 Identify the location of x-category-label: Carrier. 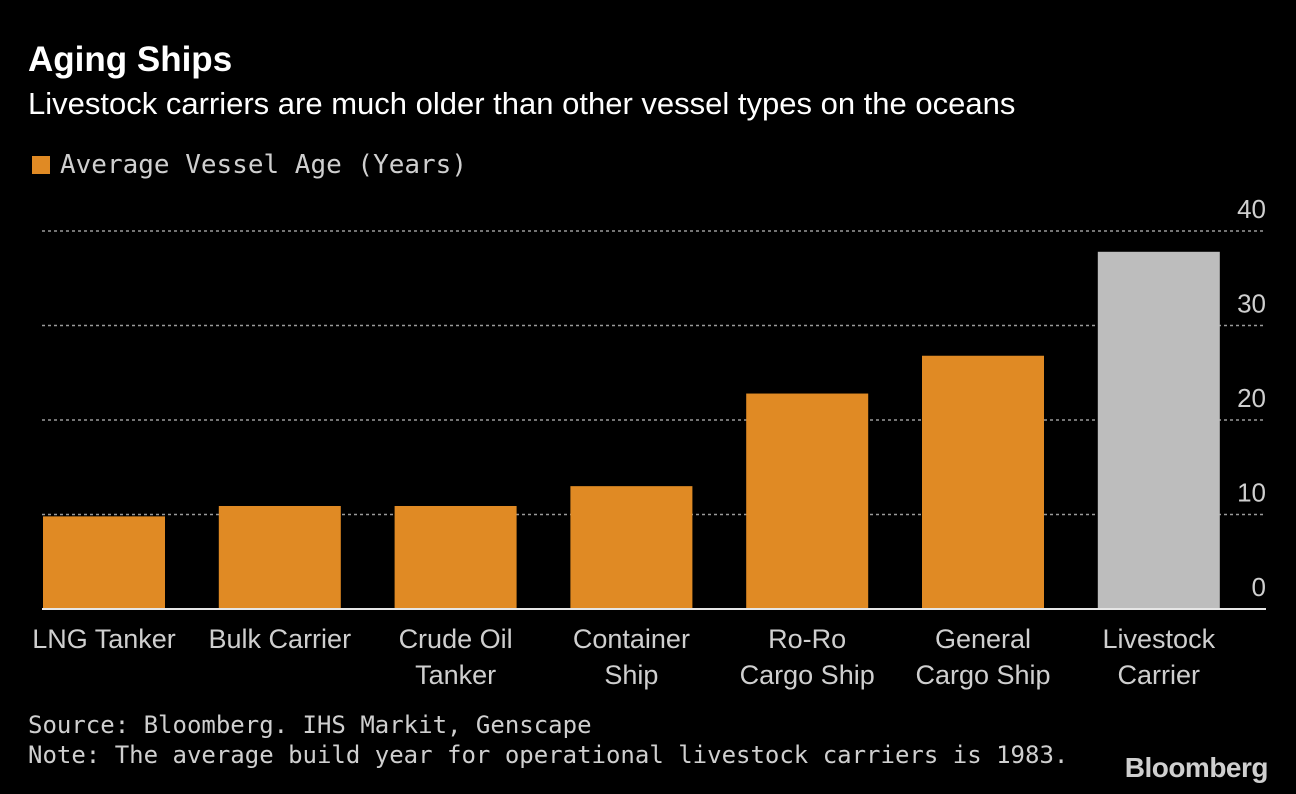
(1159, 675).